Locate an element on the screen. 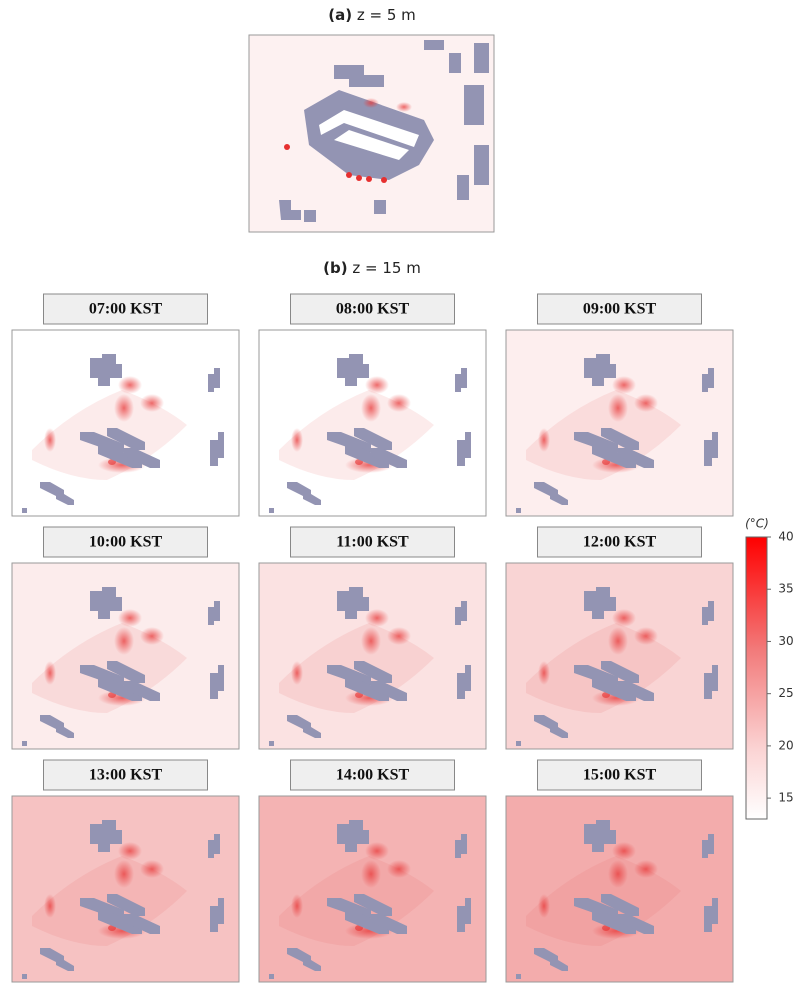  time-panel: 07:00 KST is located at coordinates (125, 405).